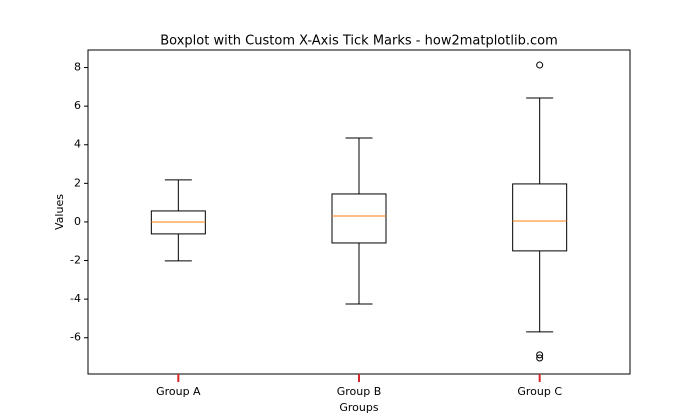  What do you see at coordinates (77, 67) in the screenshot?
I see `y-tick-label: 8` at bounding box center [77, 67].